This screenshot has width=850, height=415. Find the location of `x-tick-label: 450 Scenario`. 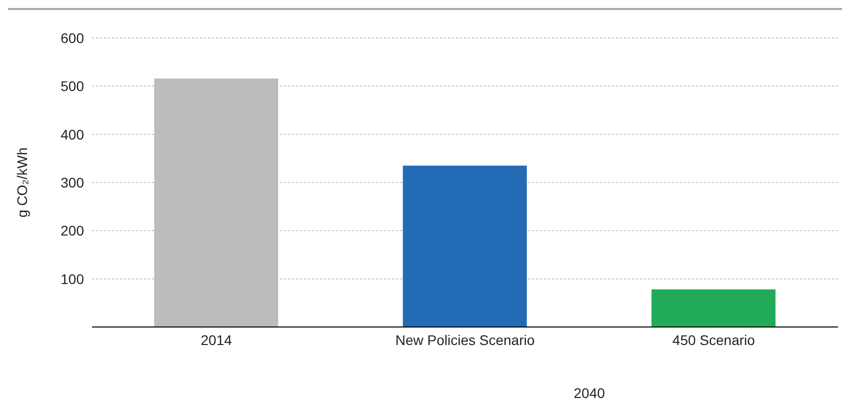

x-tick-label: 450 Scenario is located at coordinates (714, 340).